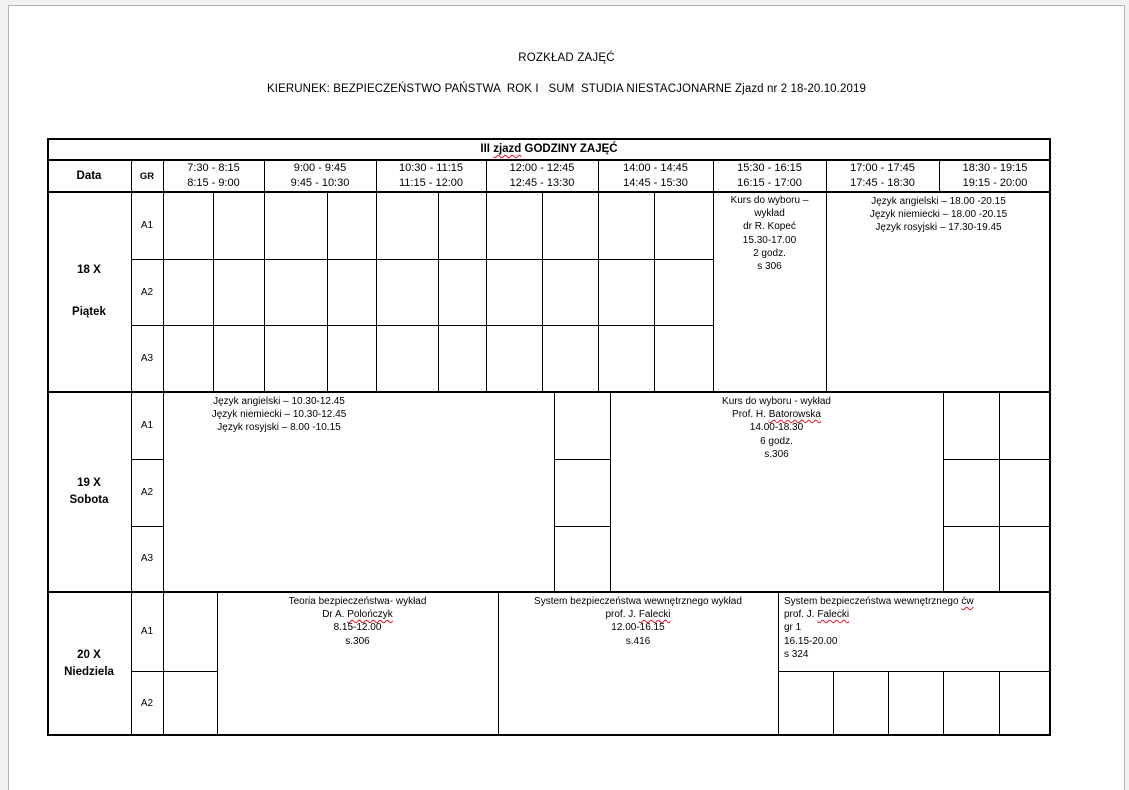 The width and height of the screenshot is (1129, 790). I want to click on group-cell-friday-a3: A3, so click(147, 358).